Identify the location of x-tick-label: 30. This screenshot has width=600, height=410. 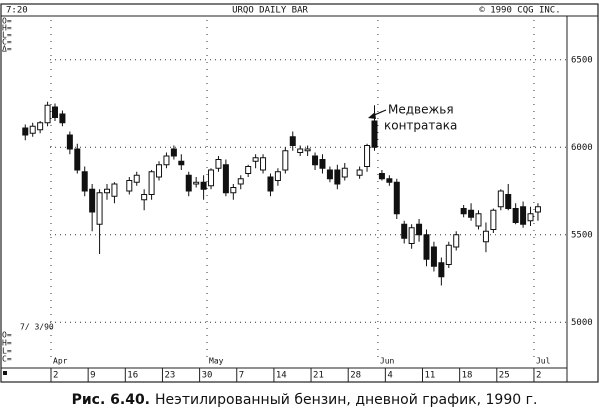
(207, 376).